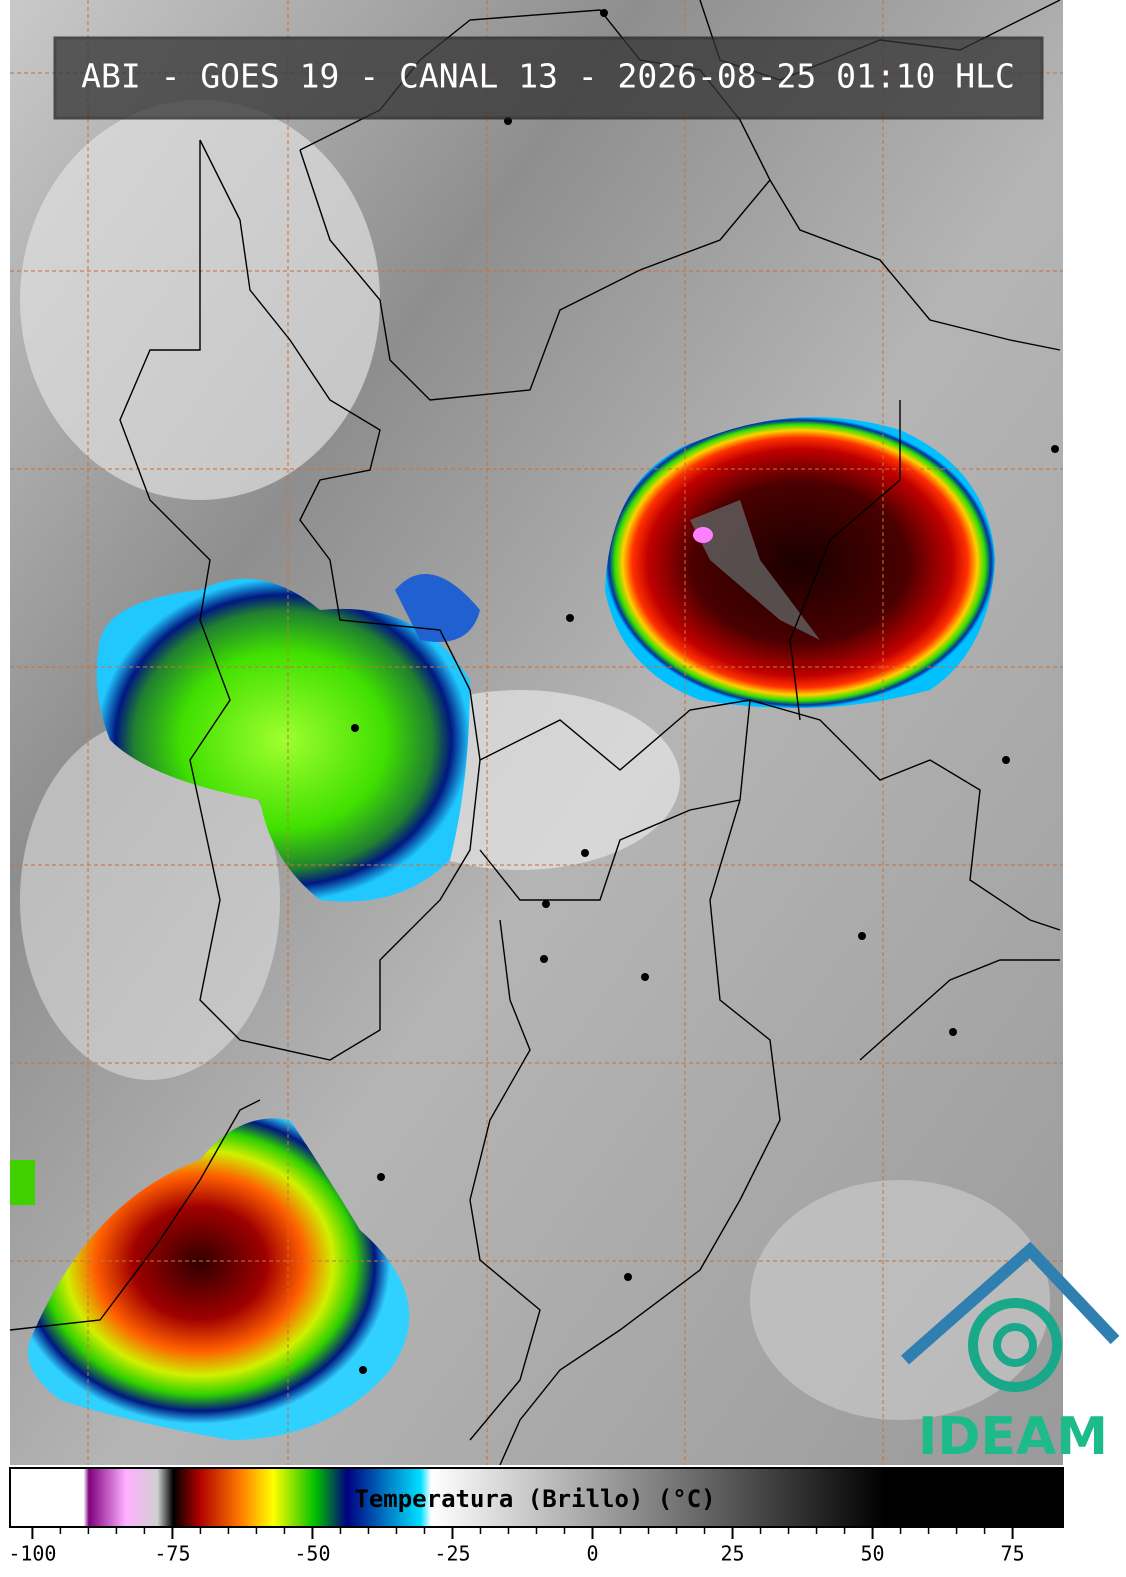 This screenshot has height=1577, width=1126. I want to click on tick-label: -75, so click(172, 1554).